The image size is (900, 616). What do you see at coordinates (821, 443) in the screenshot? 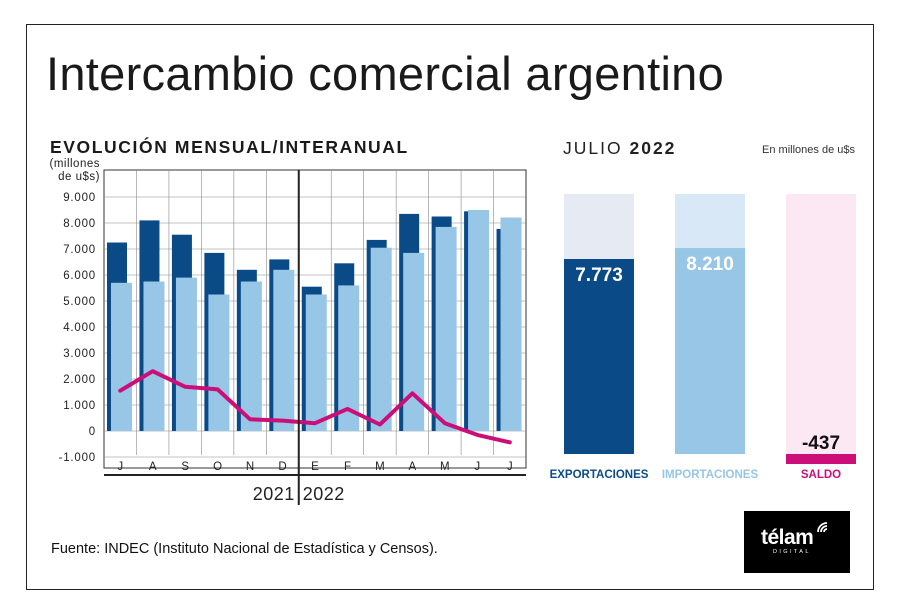
I see `summary-value-label: -437` at bounding box center [821, 443].